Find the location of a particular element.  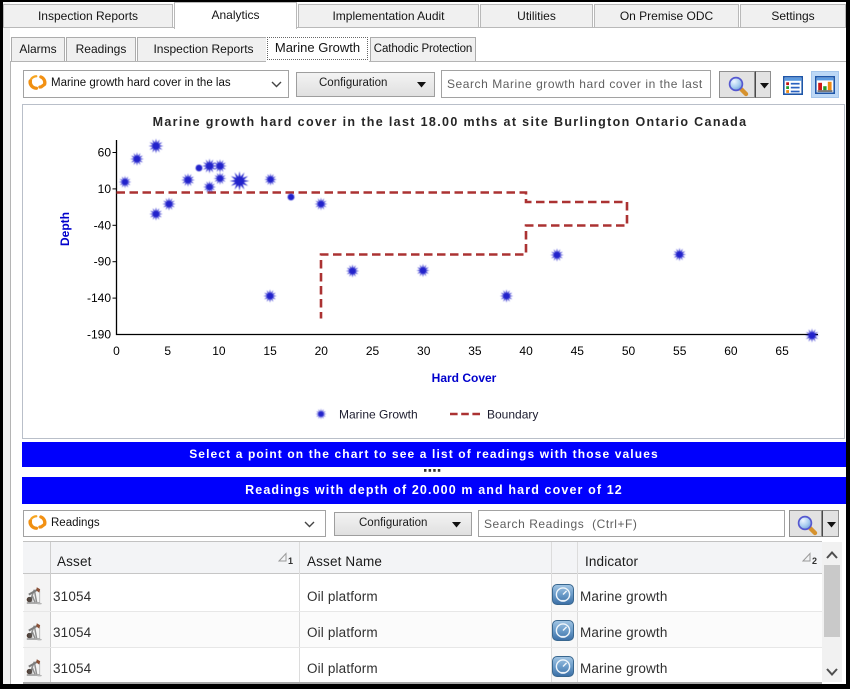

svg-text: 1 is located at coordinates (290, 560).